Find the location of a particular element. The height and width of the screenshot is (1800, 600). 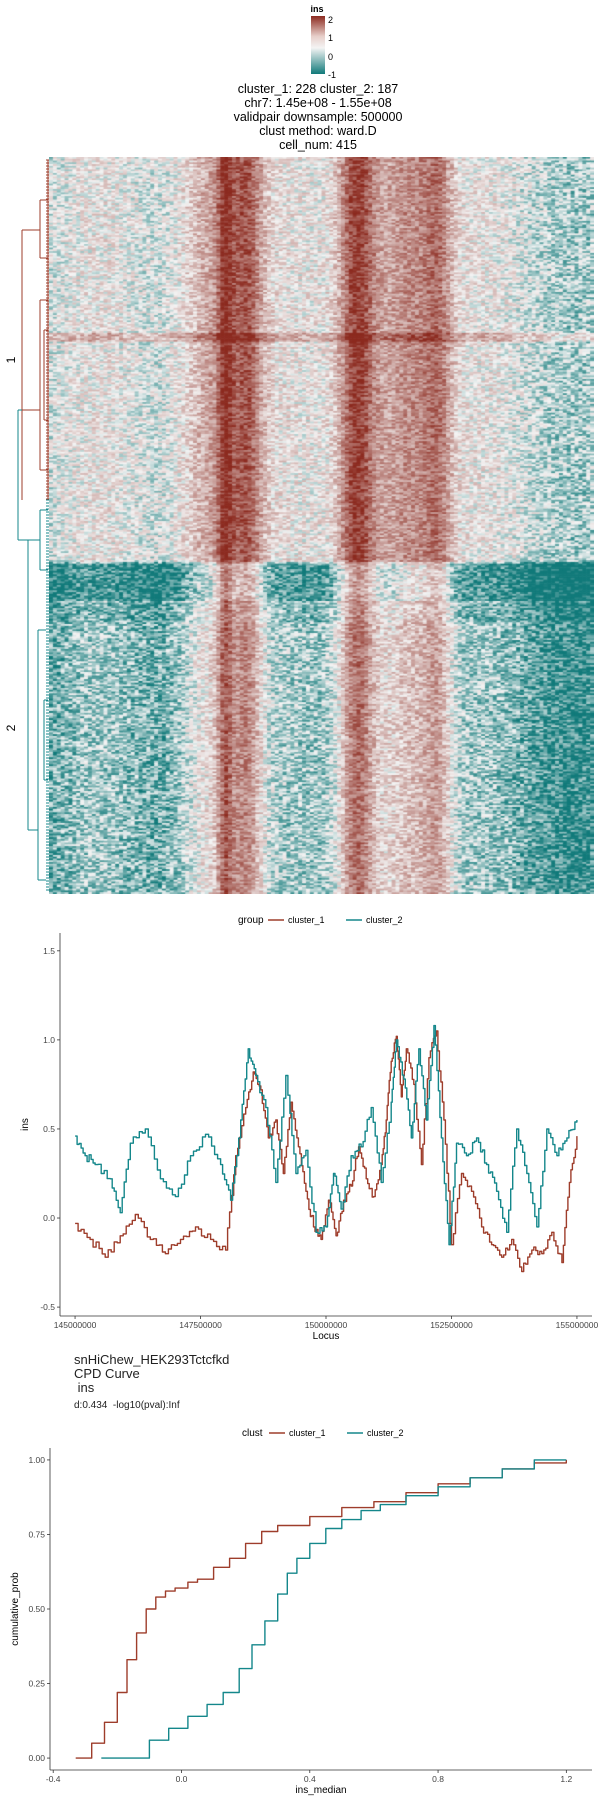

dendrogram is located at coordinates (33, 525).